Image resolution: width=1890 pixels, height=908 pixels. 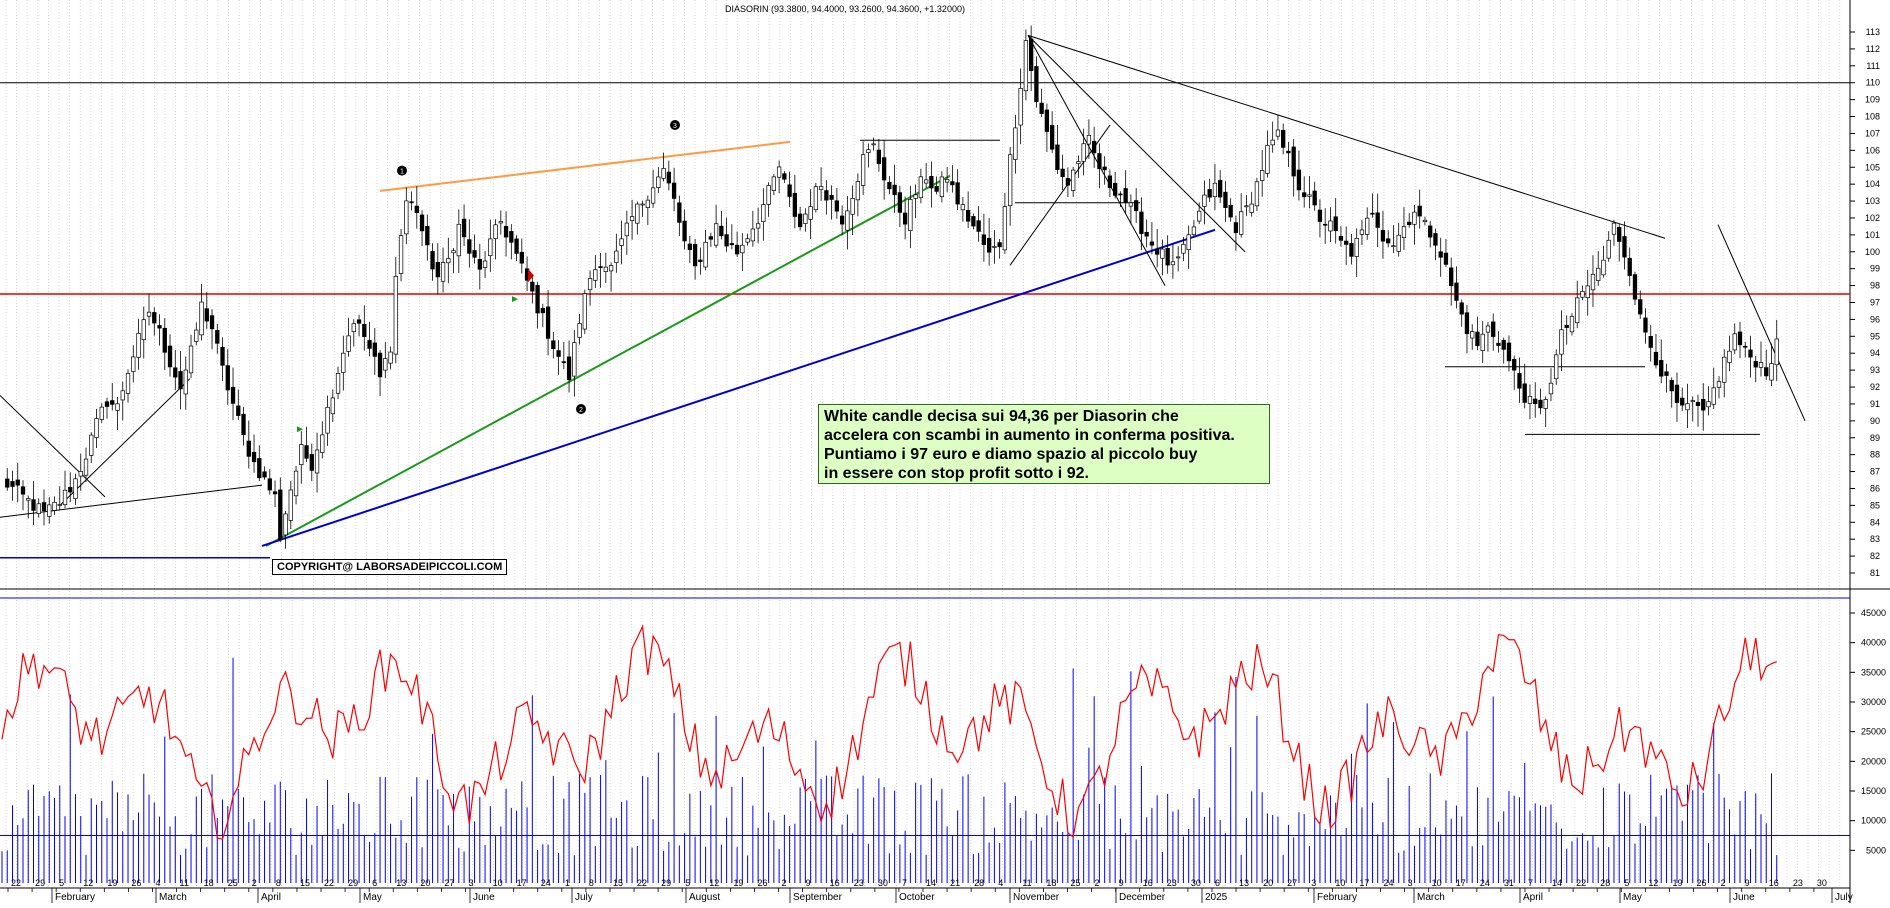 What do you see at coordinates (1872, 133) in the screenshot?
I see `price-tick-label: 107` at bounding box center [1872, 133].